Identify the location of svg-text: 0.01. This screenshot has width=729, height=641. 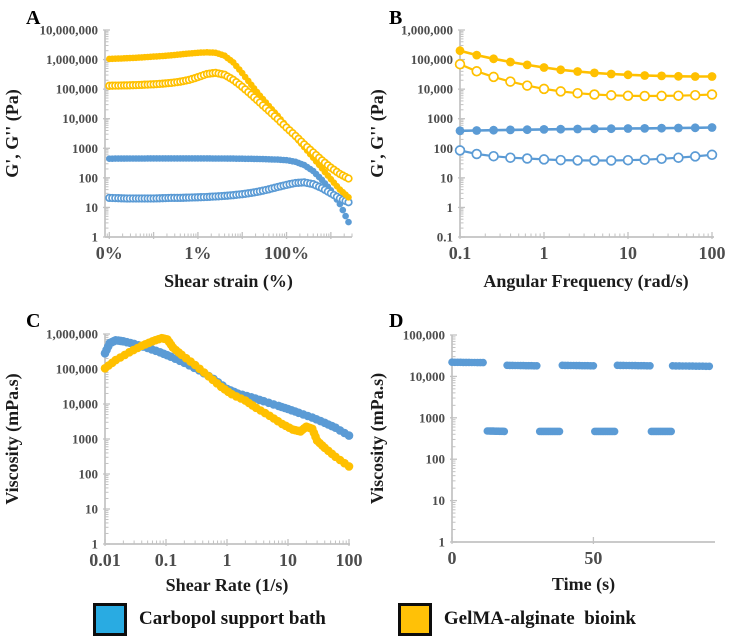
(105, 560).